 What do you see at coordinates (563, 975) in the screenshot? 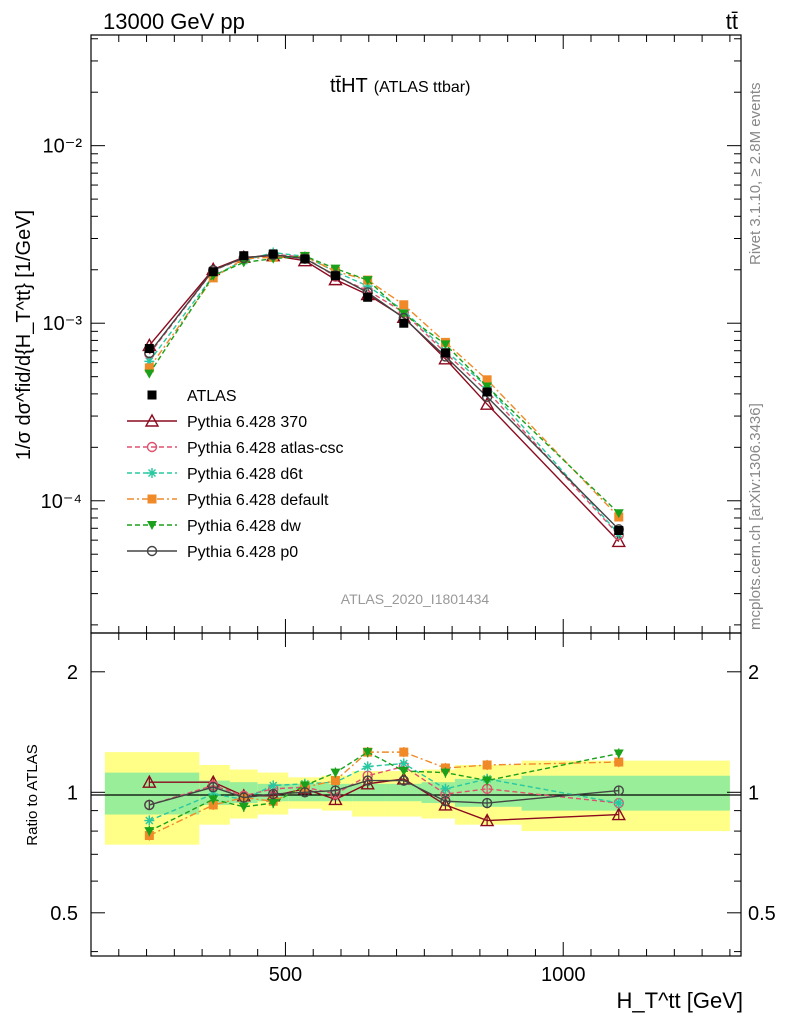
I see `x-tick-label: 1000` at bounding box center [563, 975].